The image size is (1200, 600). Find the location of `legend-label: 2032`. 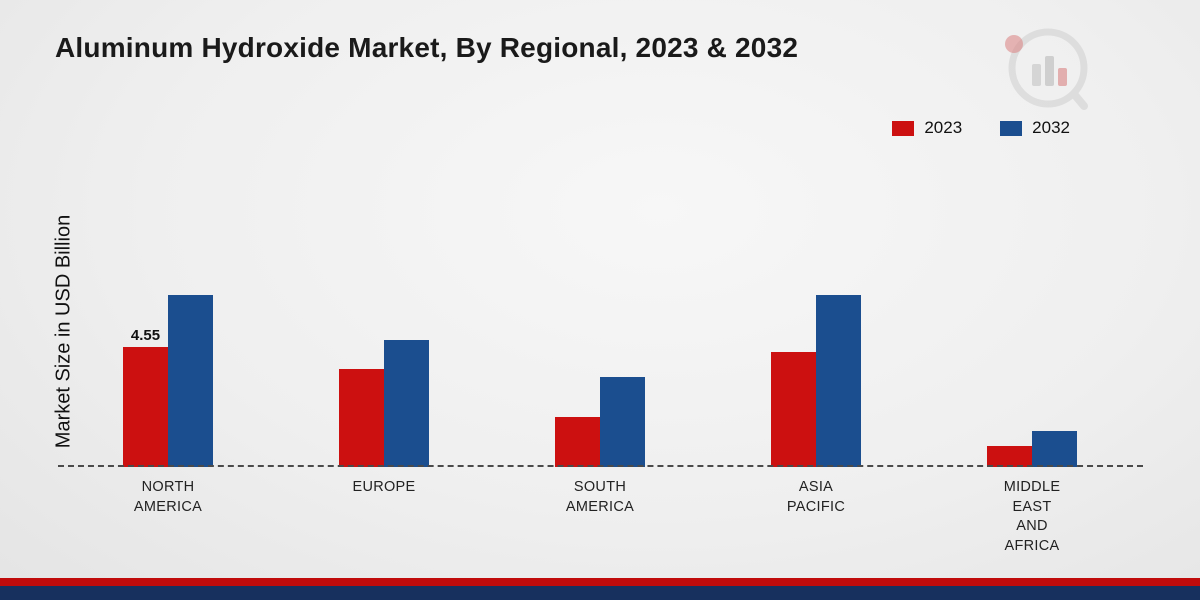

legend-label: 2032 is located at coordinates (1051, 127).